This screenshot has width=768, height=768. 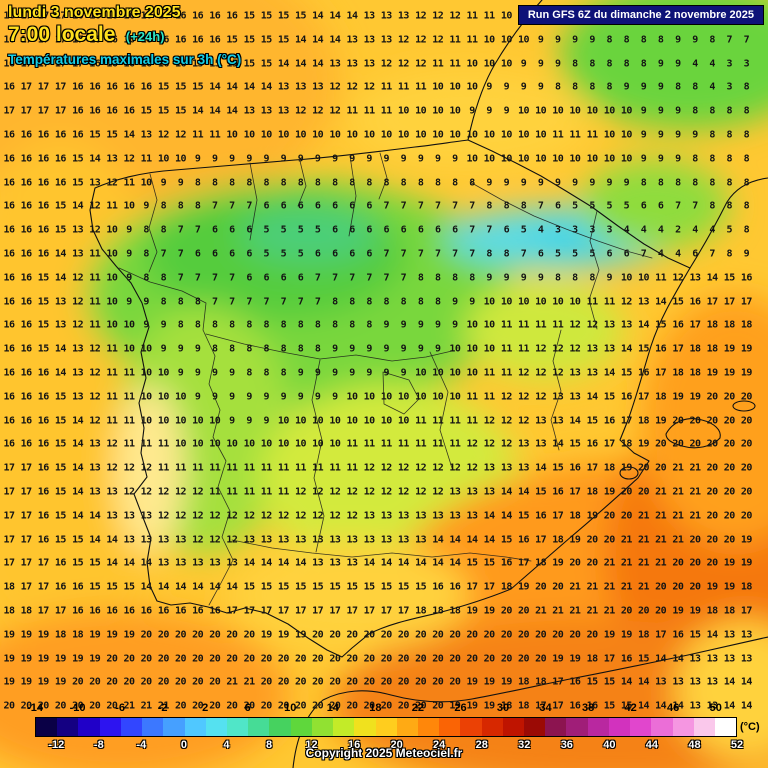 I want to click on scale-tick-label: -4, so click(x=141, y=745).